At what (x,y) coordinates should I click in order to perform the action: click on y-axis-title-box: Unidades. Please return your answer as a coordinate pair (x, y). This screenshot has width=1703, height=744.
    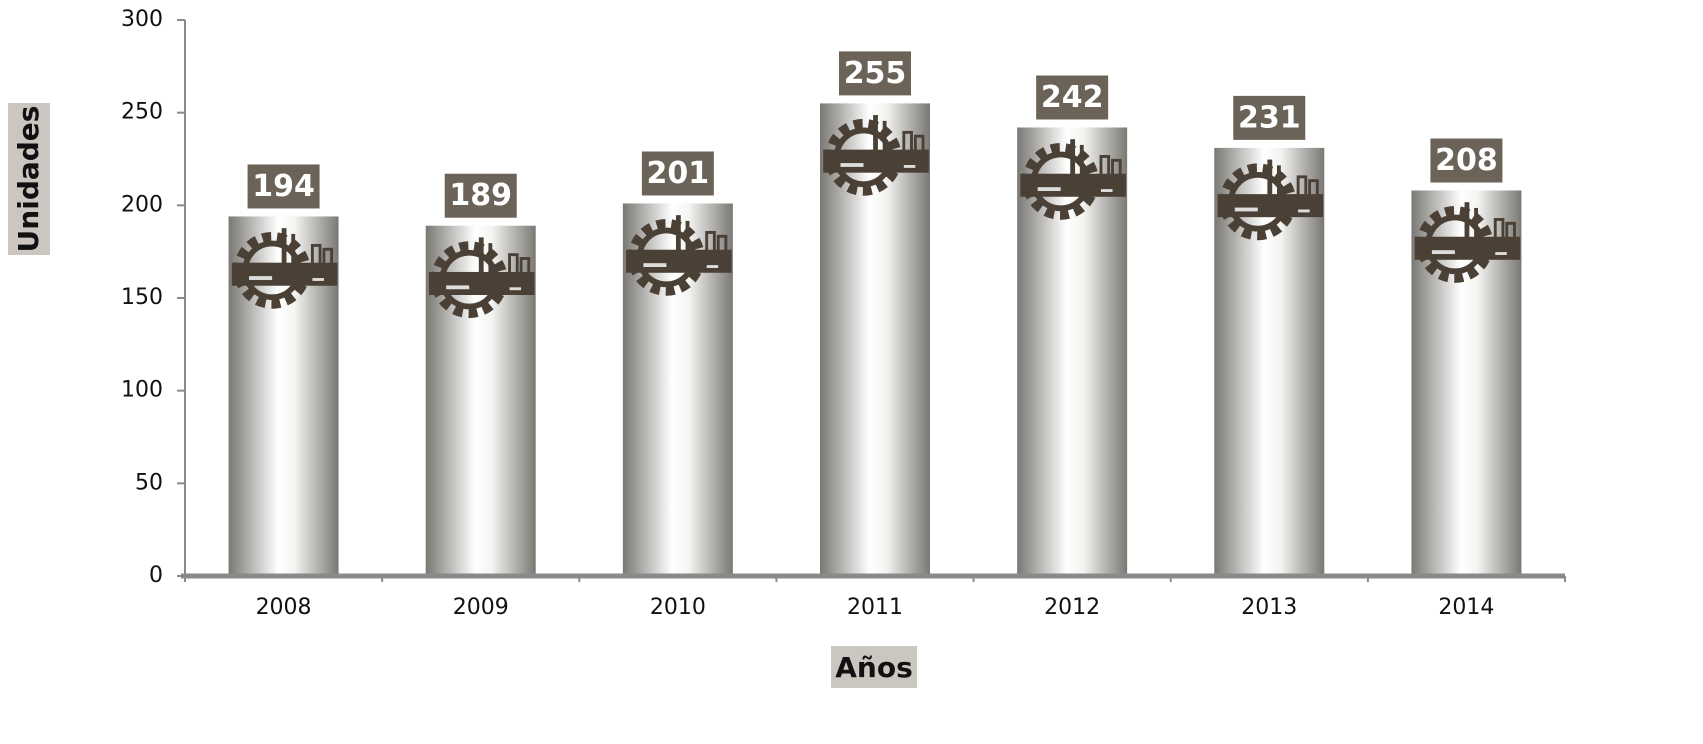
    Looking at the image, I should click on (29, 179).